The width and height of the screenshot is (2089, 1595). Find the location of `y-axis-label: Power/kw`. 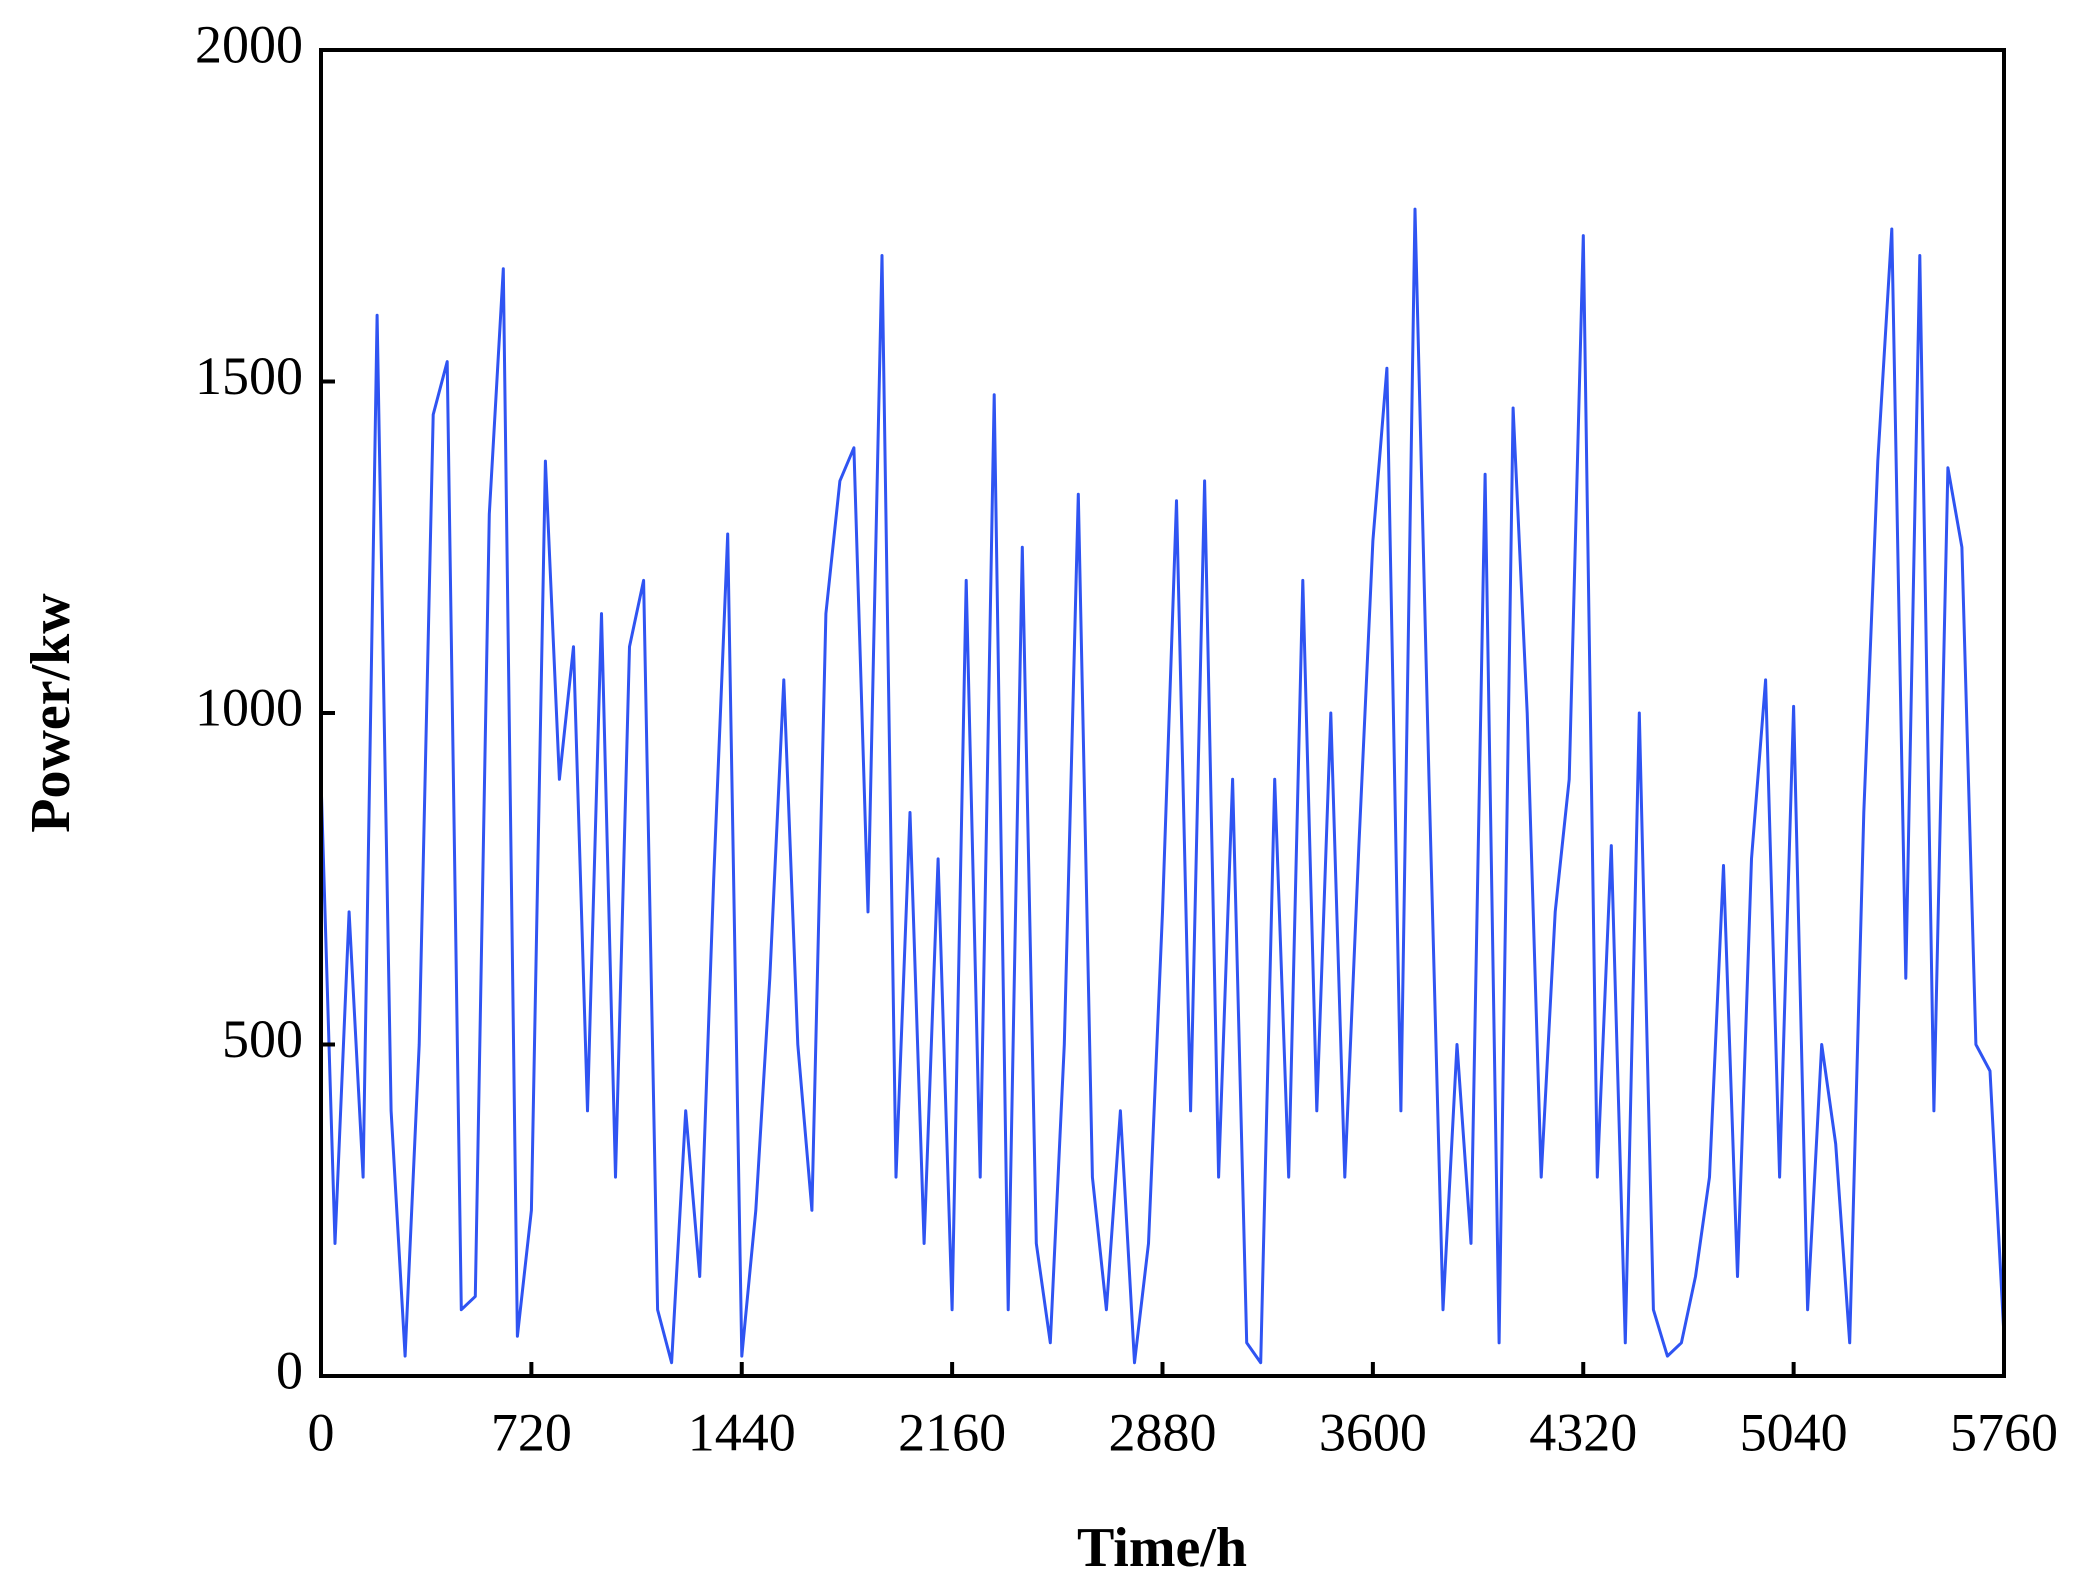

y-axis-label: Power/kw is located at coordinates (51, 713).